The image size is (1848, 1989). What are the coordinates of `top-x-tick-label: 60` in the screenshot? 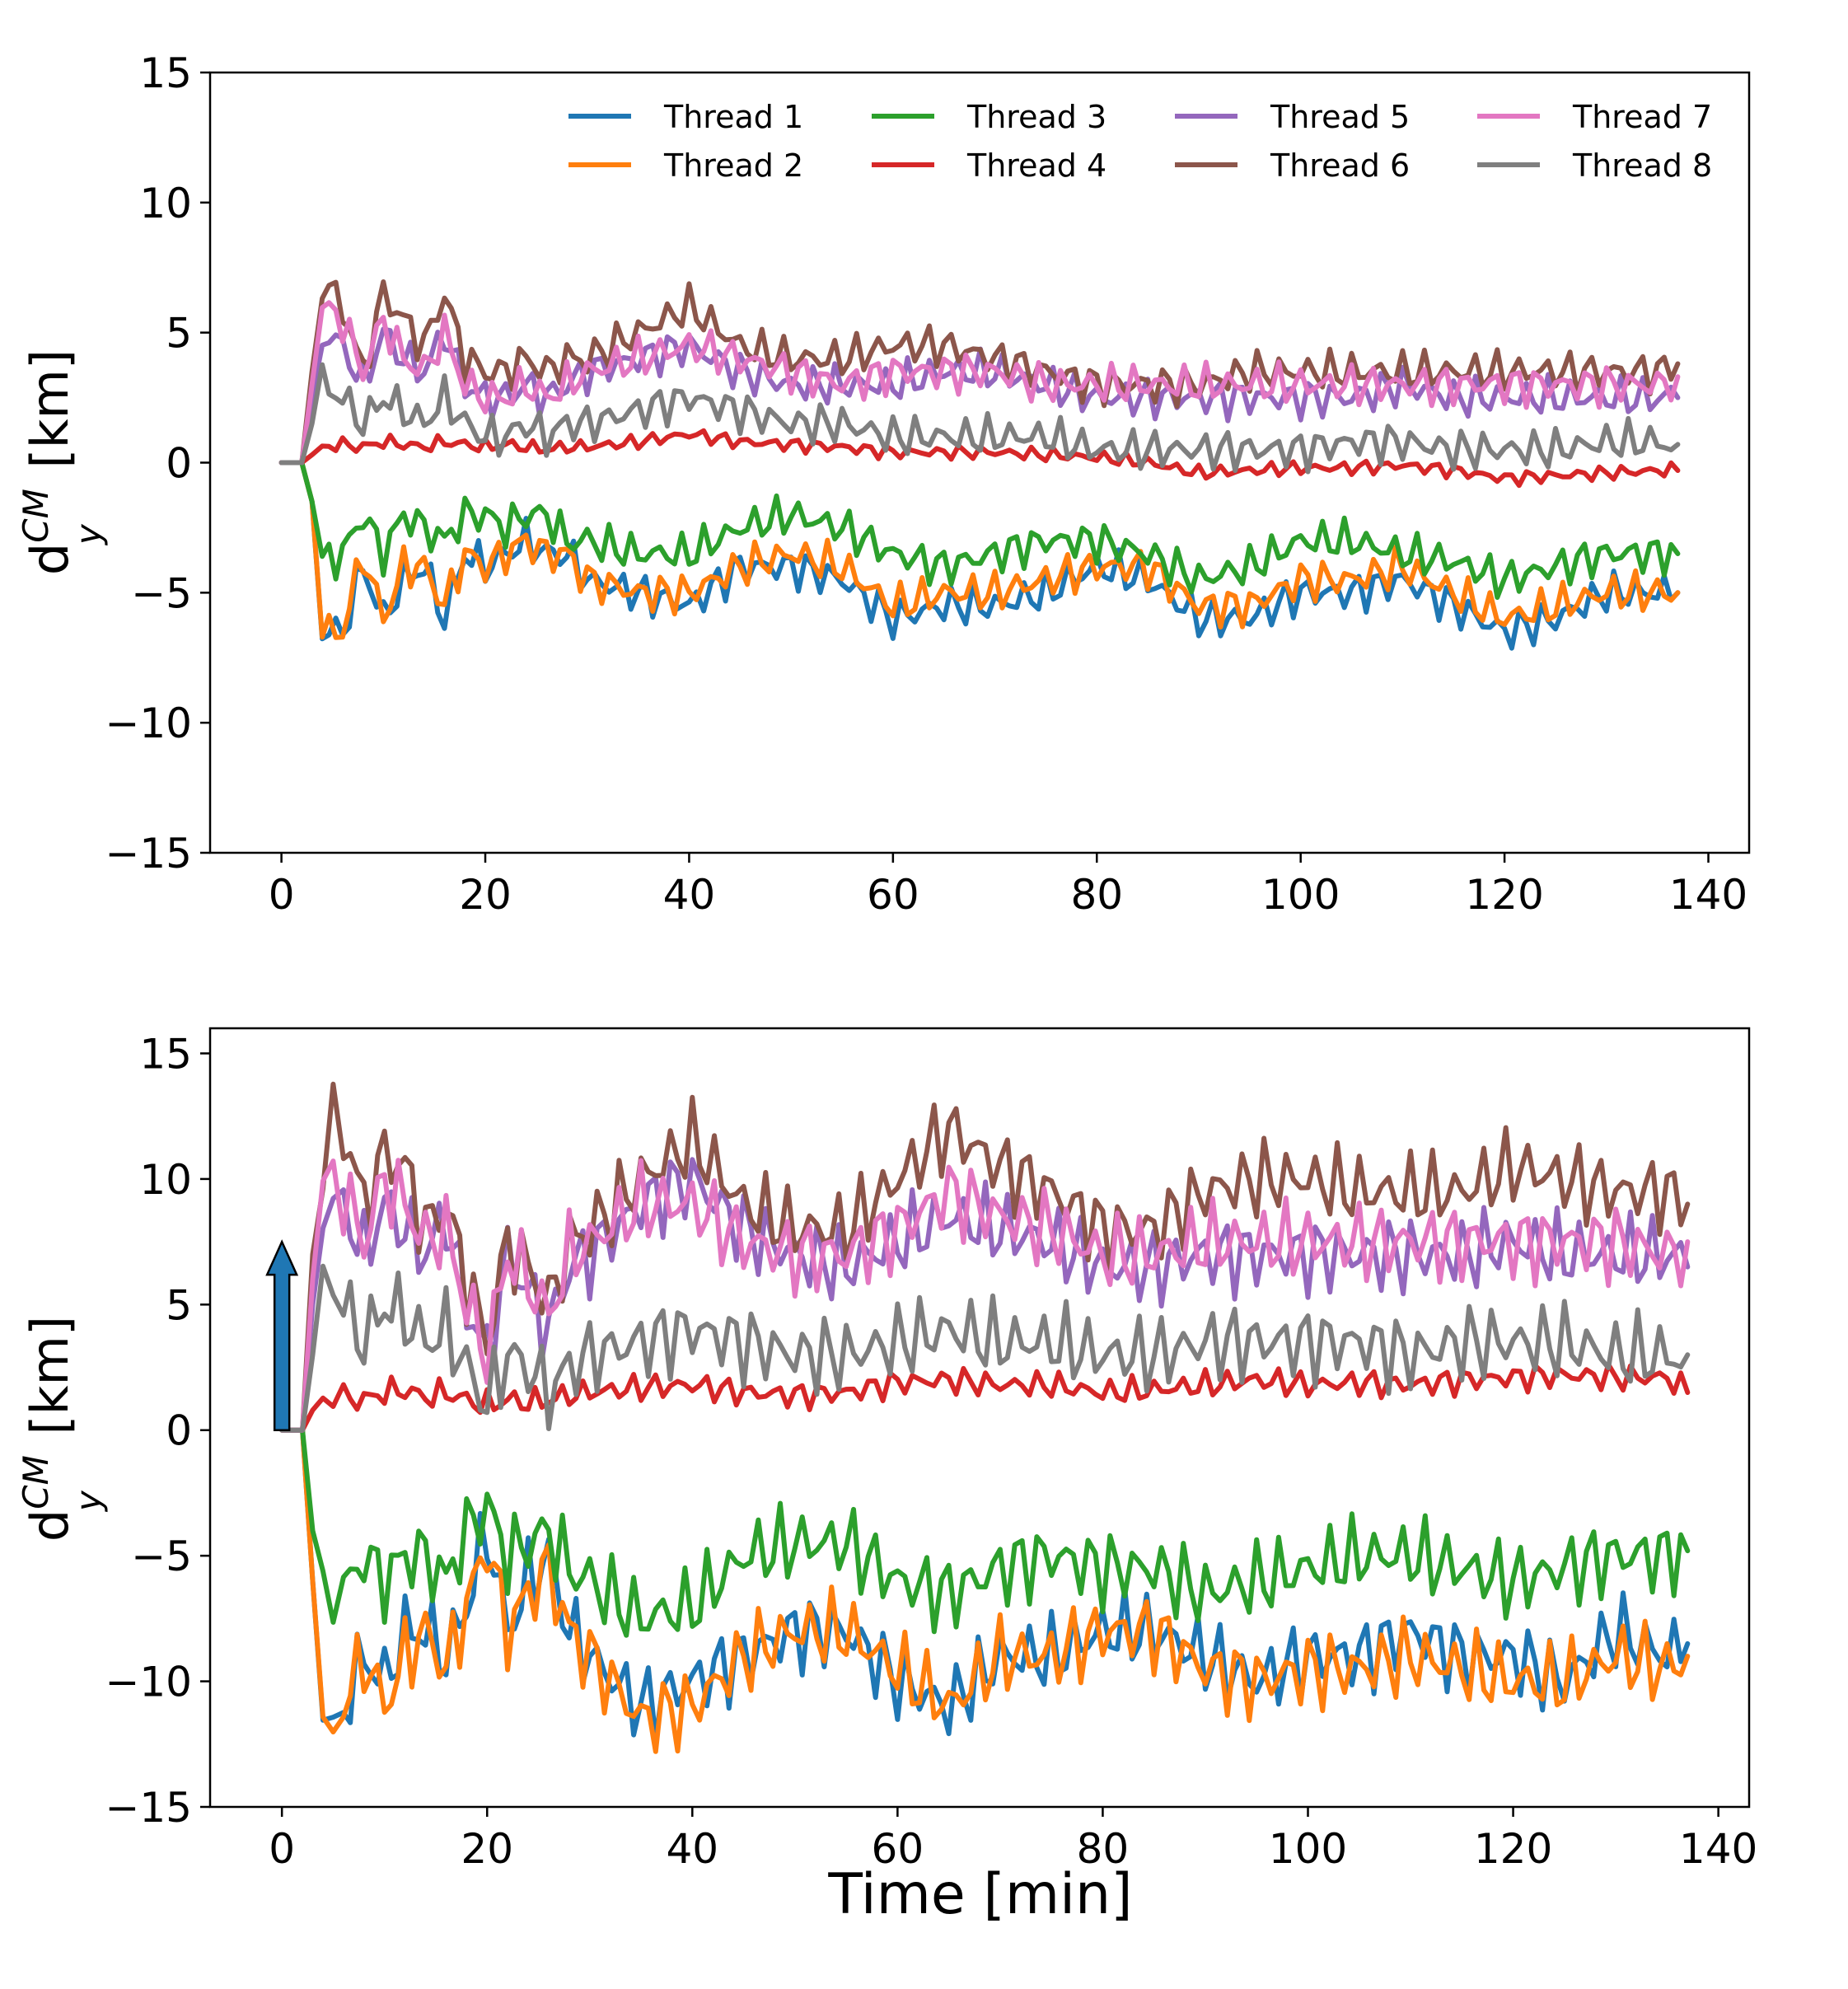 It's located at (893, 895).